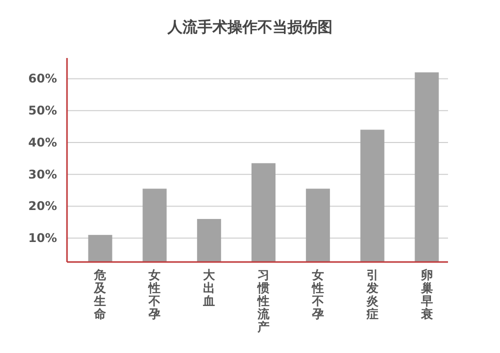  I want to click on x-tick-label: 卵巢早衰, so click(426, 294).